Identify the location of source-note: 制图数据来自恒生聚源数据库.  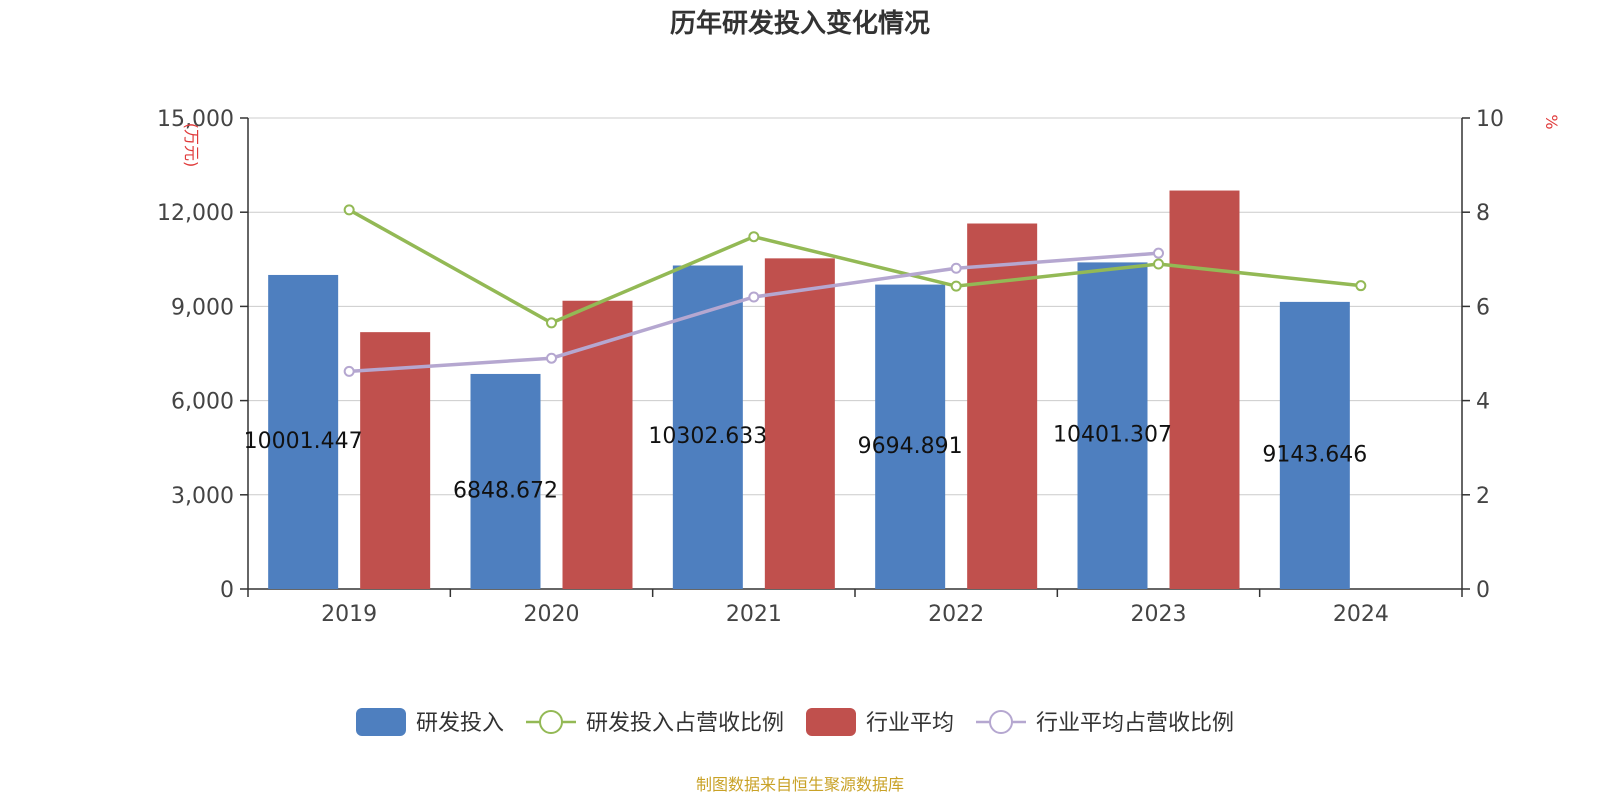
(800, 784).